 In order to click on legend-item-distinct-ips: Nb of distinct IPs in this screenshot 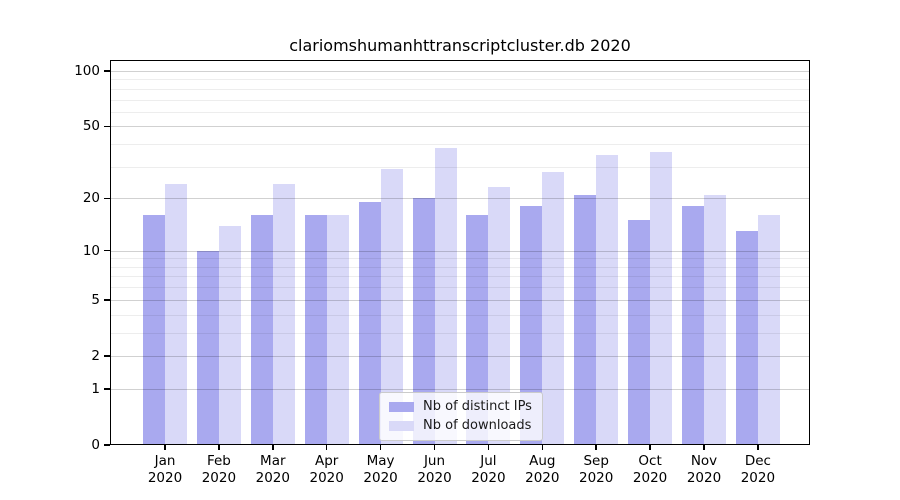, I will do `click(460, 406)`.